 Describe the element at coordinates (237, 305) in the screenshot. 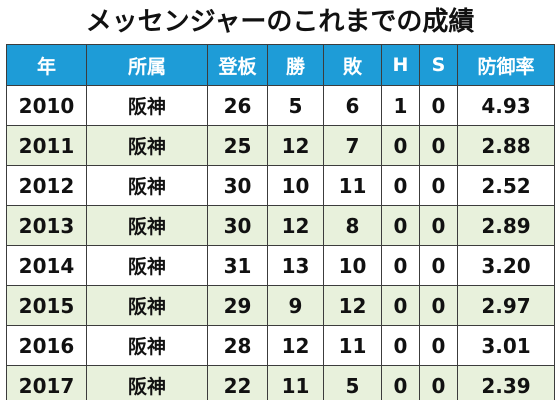

I see `cell-appearances: 29` at that location.